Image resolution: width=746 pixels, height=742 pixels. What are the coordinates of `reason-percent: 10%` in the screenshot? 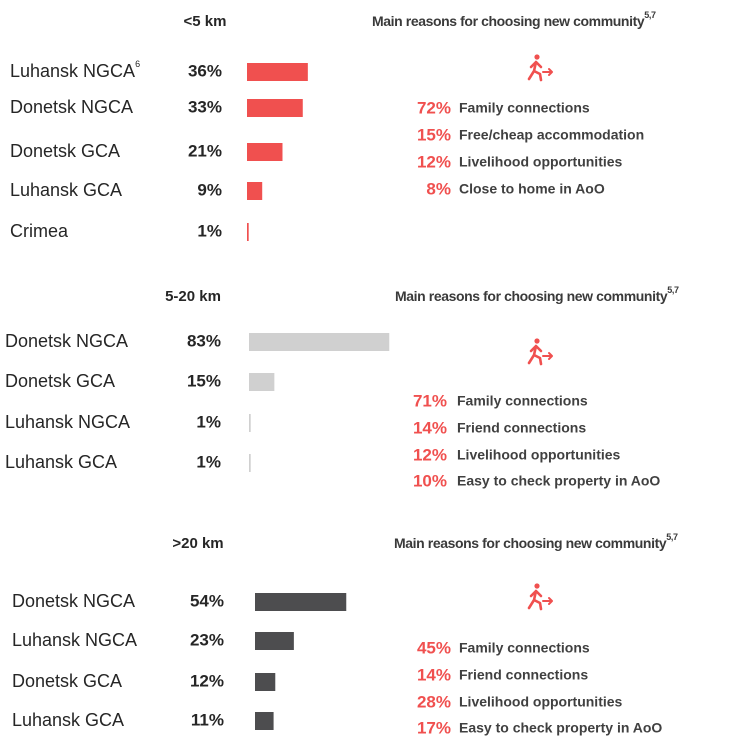 It's located at (430, 480).